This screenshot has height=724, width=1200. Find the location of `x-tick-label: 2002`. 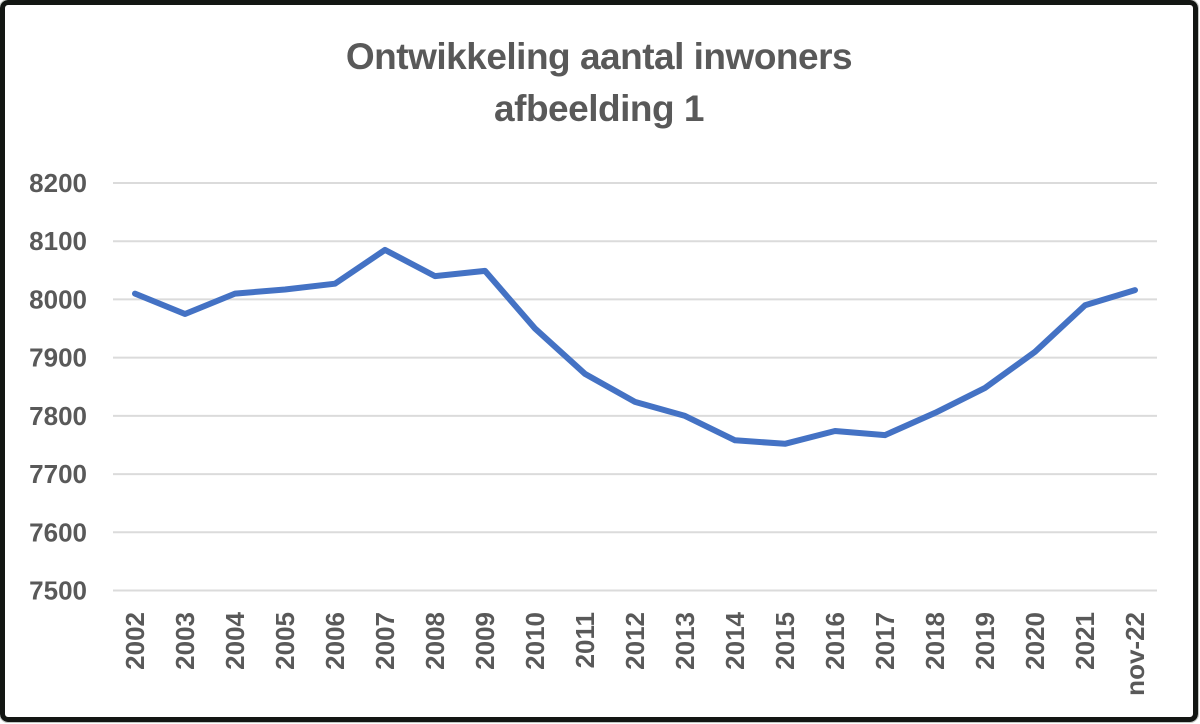

x-tick-label: 2002 is located at coordinates (135, 641).